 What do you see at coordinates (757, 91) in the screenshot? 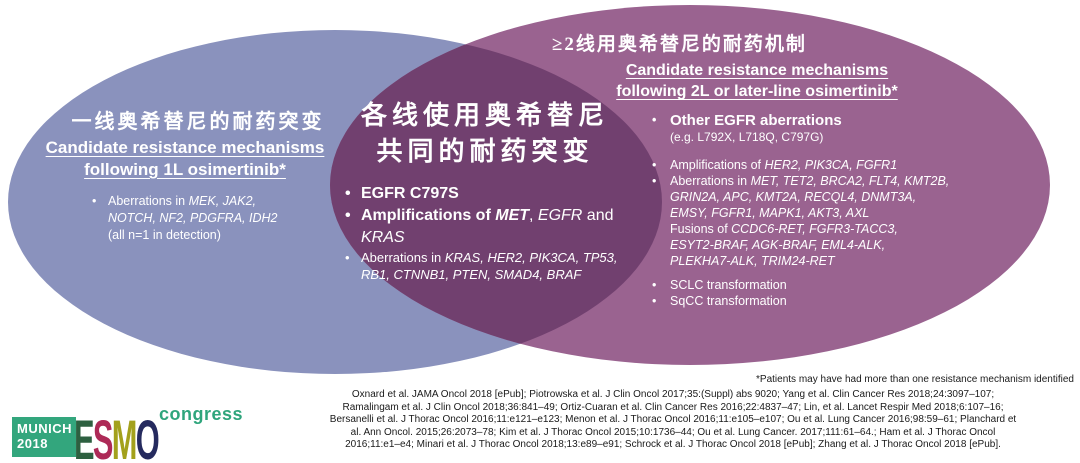
I see `right-subtitle-line2: following 2L or later-line osimertinib*` at bounding box center [757, 91].